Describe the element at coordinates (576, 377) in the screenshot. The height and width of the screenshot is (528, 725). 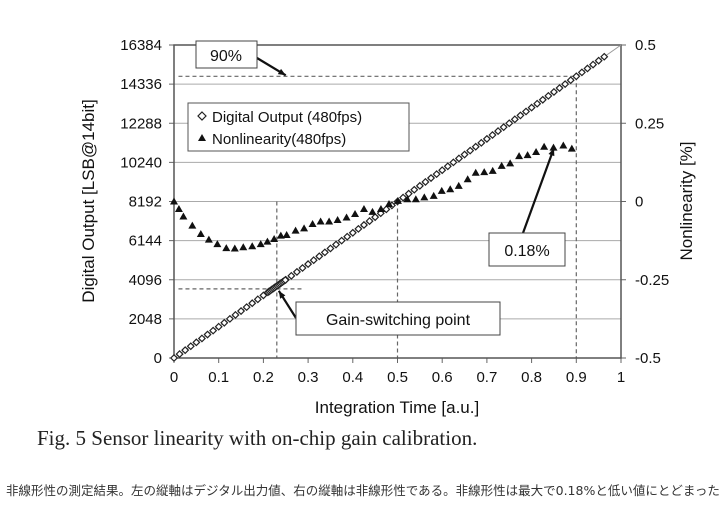
I see `x-tick-label: 0.9` at that location.